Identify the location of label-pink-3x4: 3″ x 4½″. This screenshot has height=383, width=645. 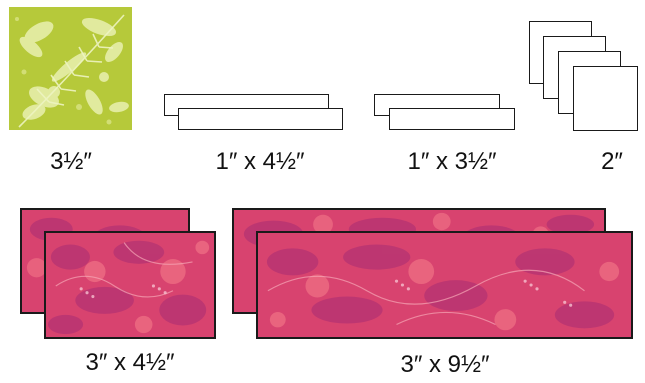
(130, 362).